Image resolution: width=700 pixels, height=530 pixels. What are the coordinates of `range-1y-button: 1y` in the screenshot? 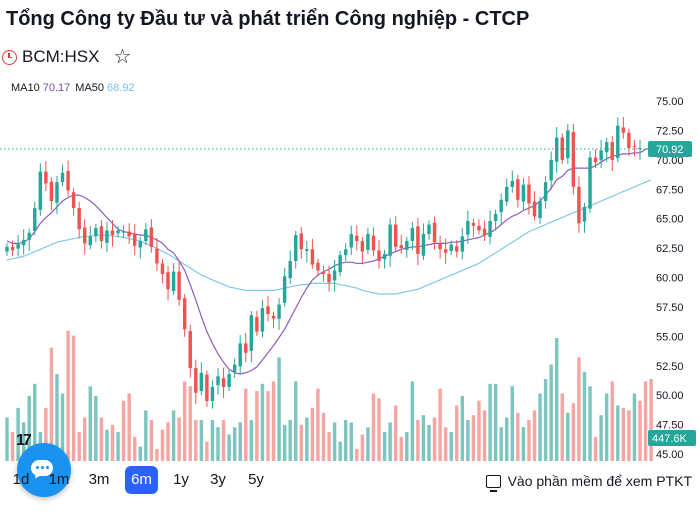 It's located at (181, 479).